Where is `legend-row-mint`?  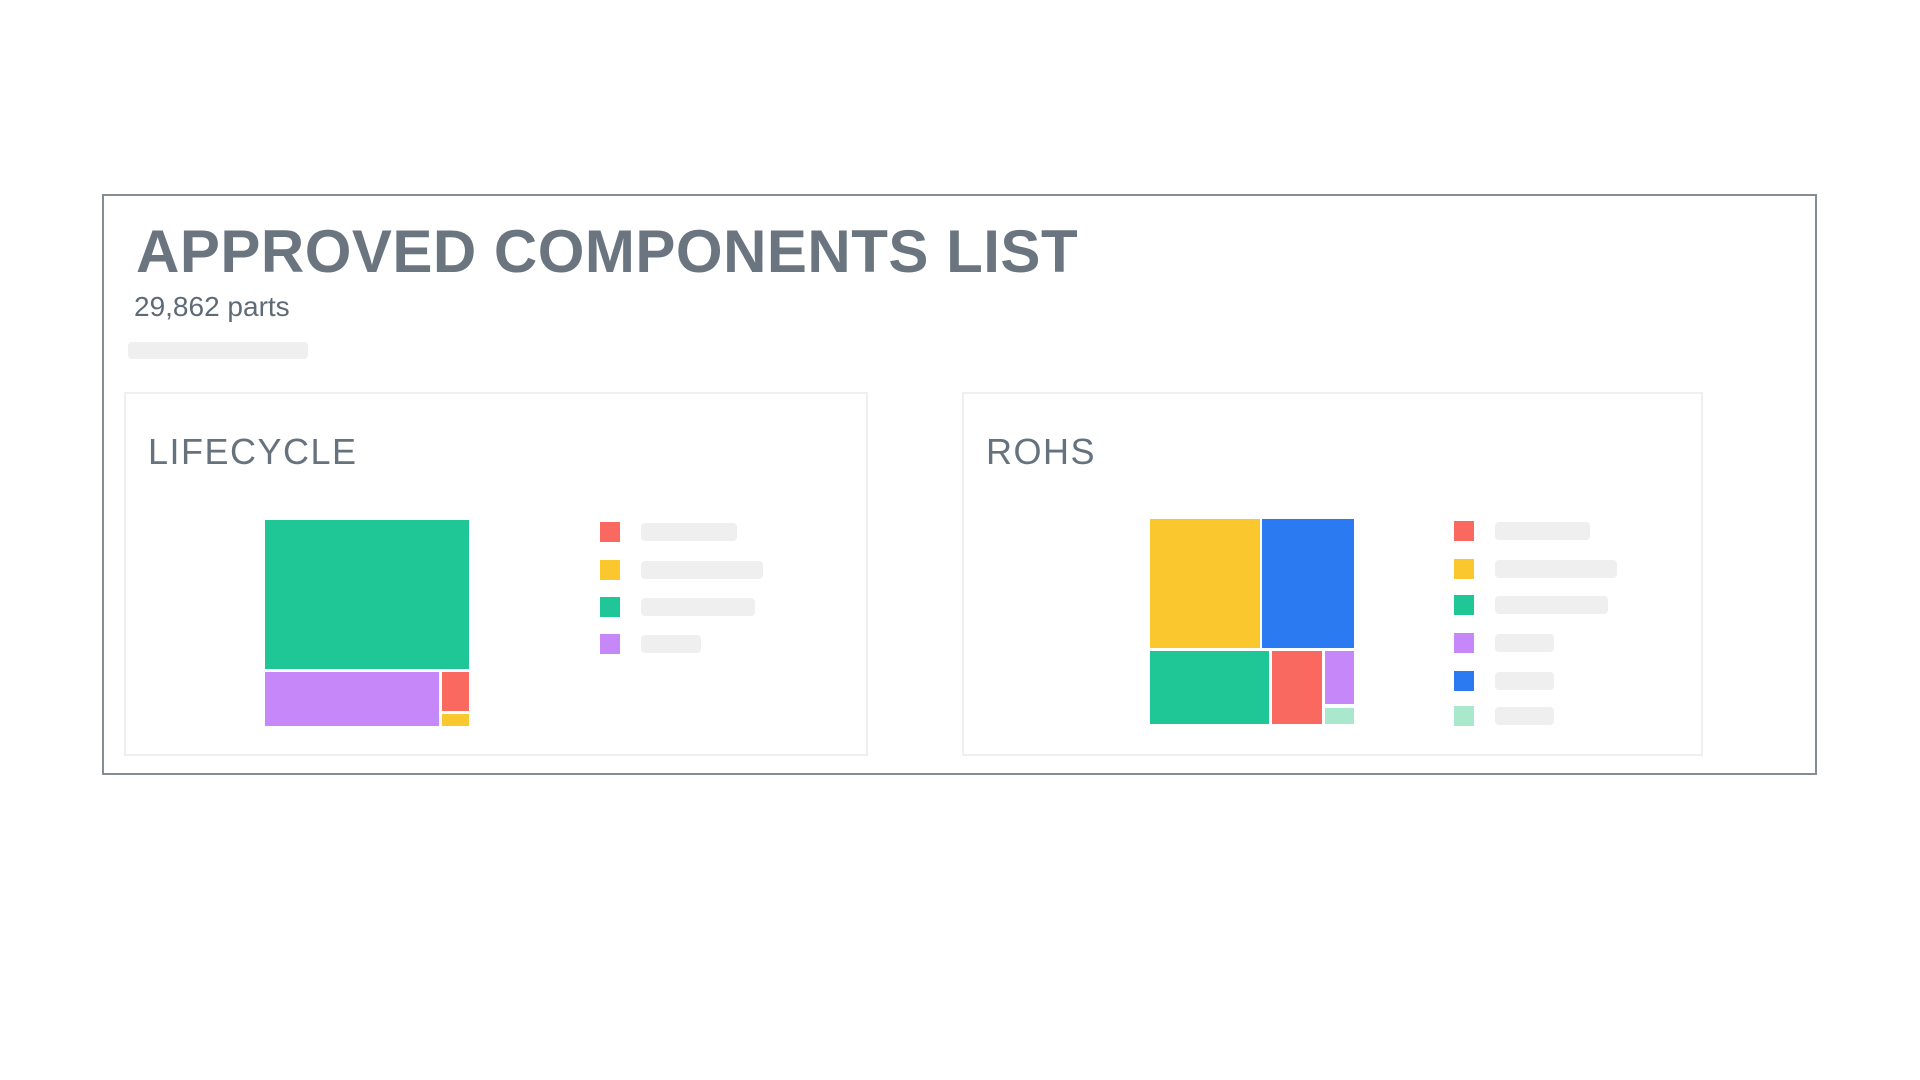
legend-row-mint is located at coordinates (1569, 716).